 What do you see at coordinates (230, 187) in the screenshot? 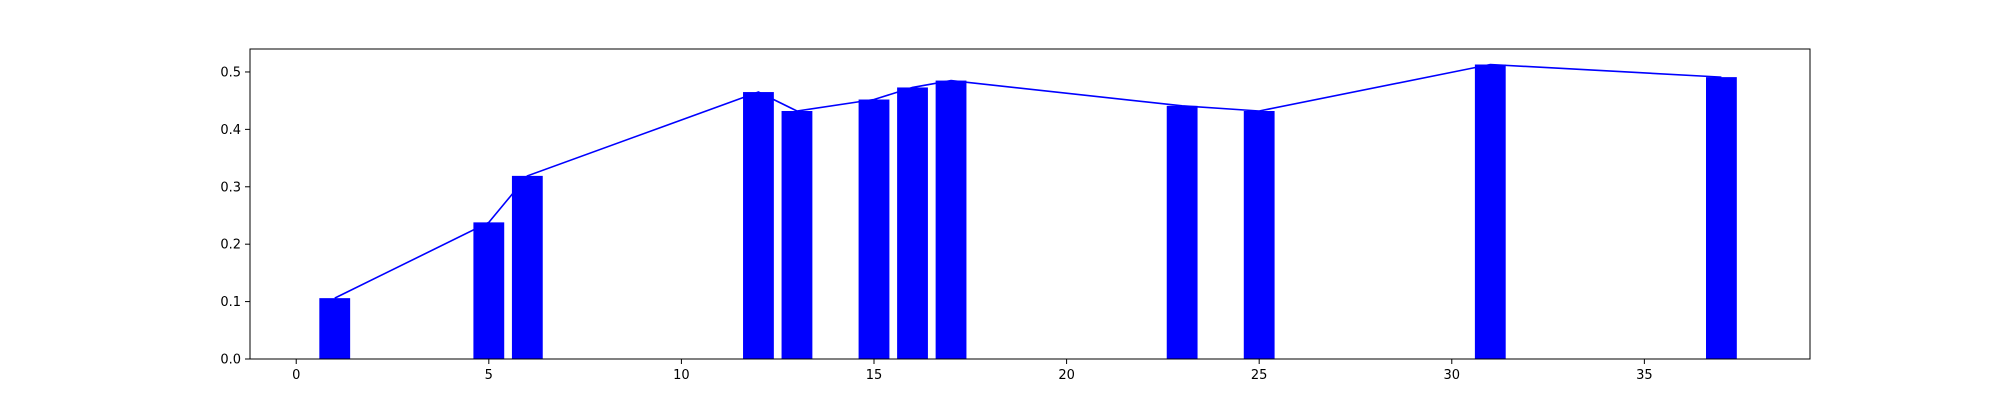
I see `y-tick-label: 0.3` at bounding box center [230, 187].